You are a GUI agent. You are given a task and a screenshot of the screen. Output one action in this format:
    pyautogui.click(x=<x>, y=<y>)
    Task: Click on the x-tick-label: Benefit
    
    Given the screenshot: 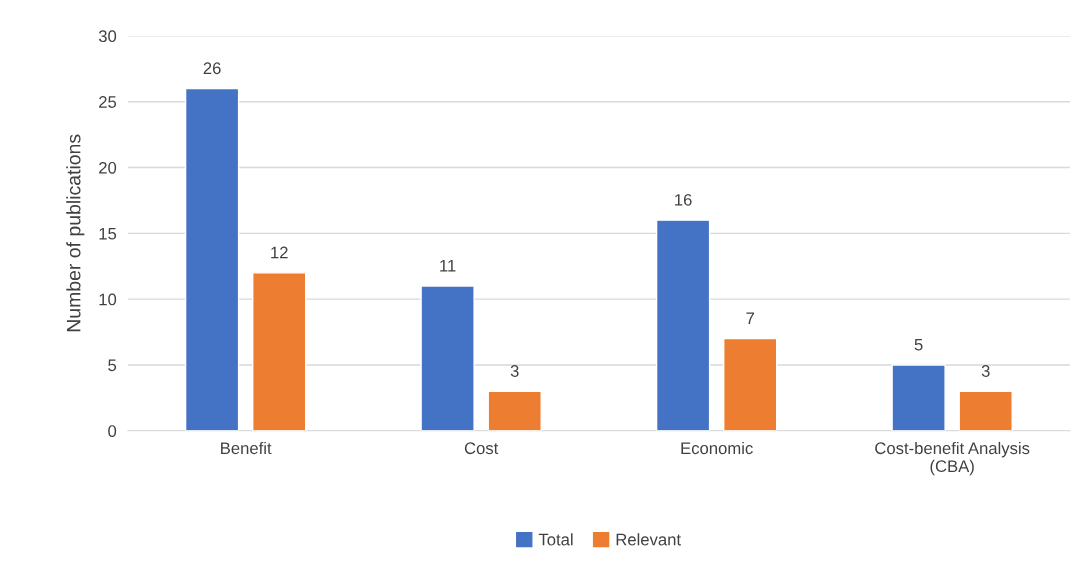 What is the action you would take?
    pyautogui.click(x=246, y=448)
    